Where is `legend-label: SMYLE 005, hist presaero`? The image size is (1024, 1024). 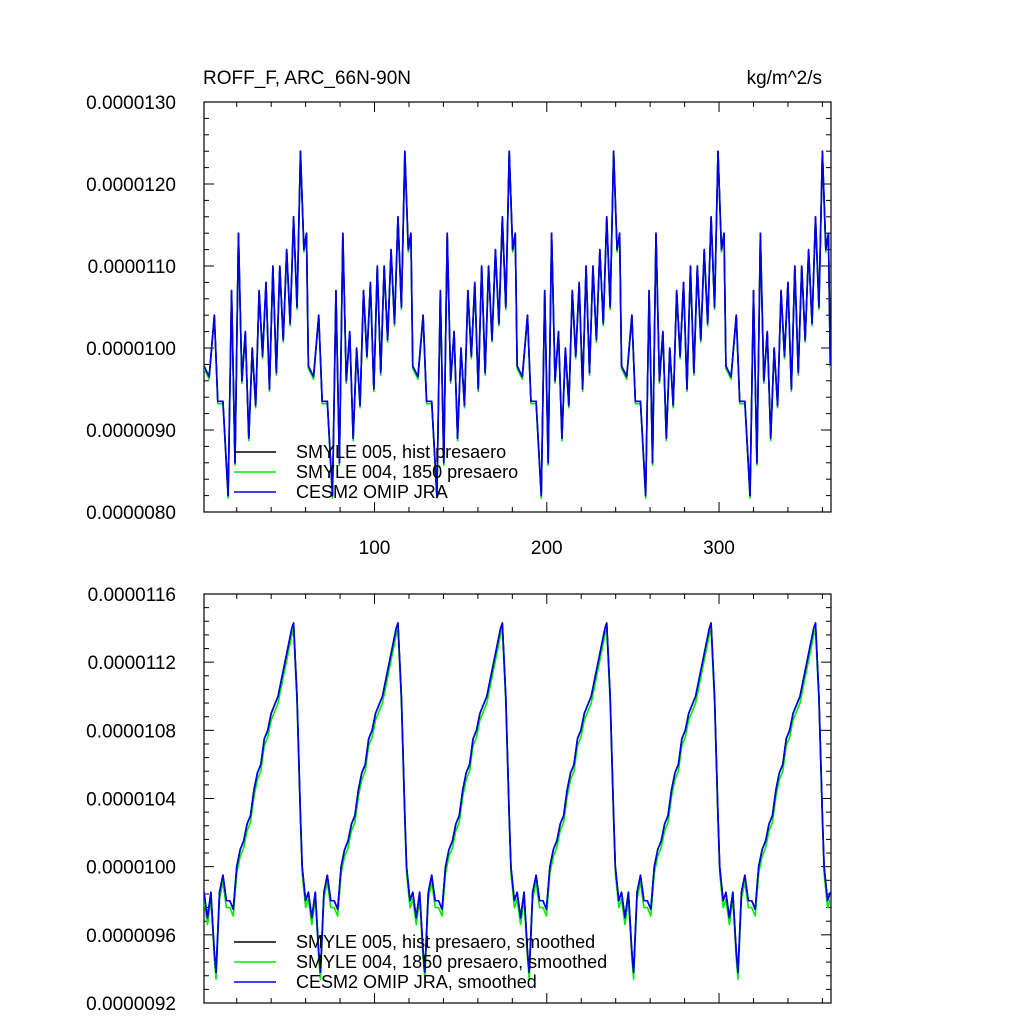
legend-label: SMYLE 005, hist presaero is located at coordinates (401, 452).